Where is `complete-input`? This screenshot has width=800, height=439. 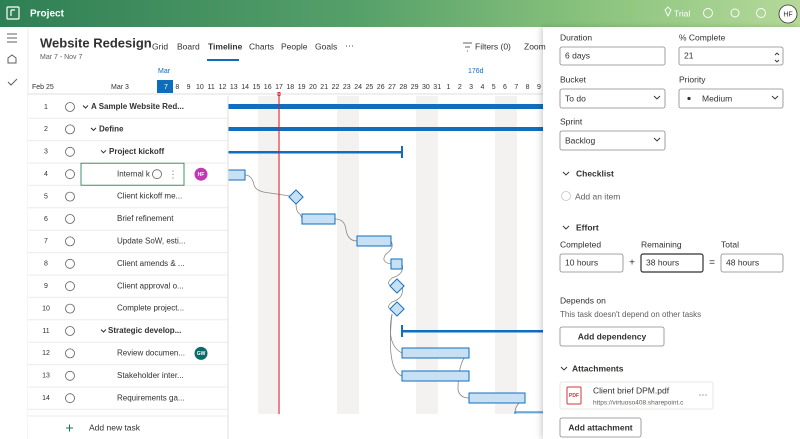
complete-input is located at coordinates (731, 56).